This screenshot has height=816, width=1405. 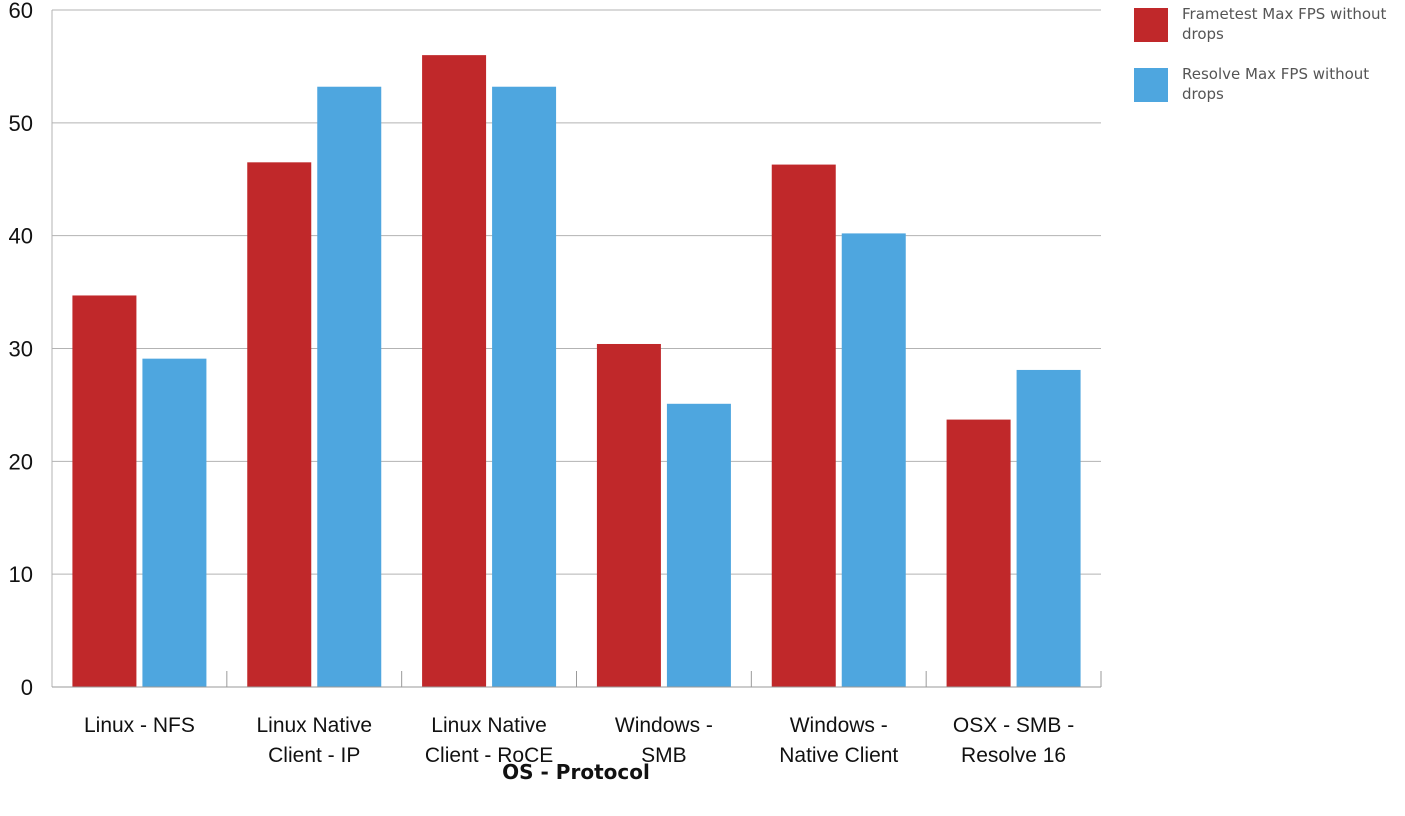 What do you see at coordinates (1151, 85) in the screenshot?
I see `legend-swatch-resolve` at bounding box center [1151, 85].